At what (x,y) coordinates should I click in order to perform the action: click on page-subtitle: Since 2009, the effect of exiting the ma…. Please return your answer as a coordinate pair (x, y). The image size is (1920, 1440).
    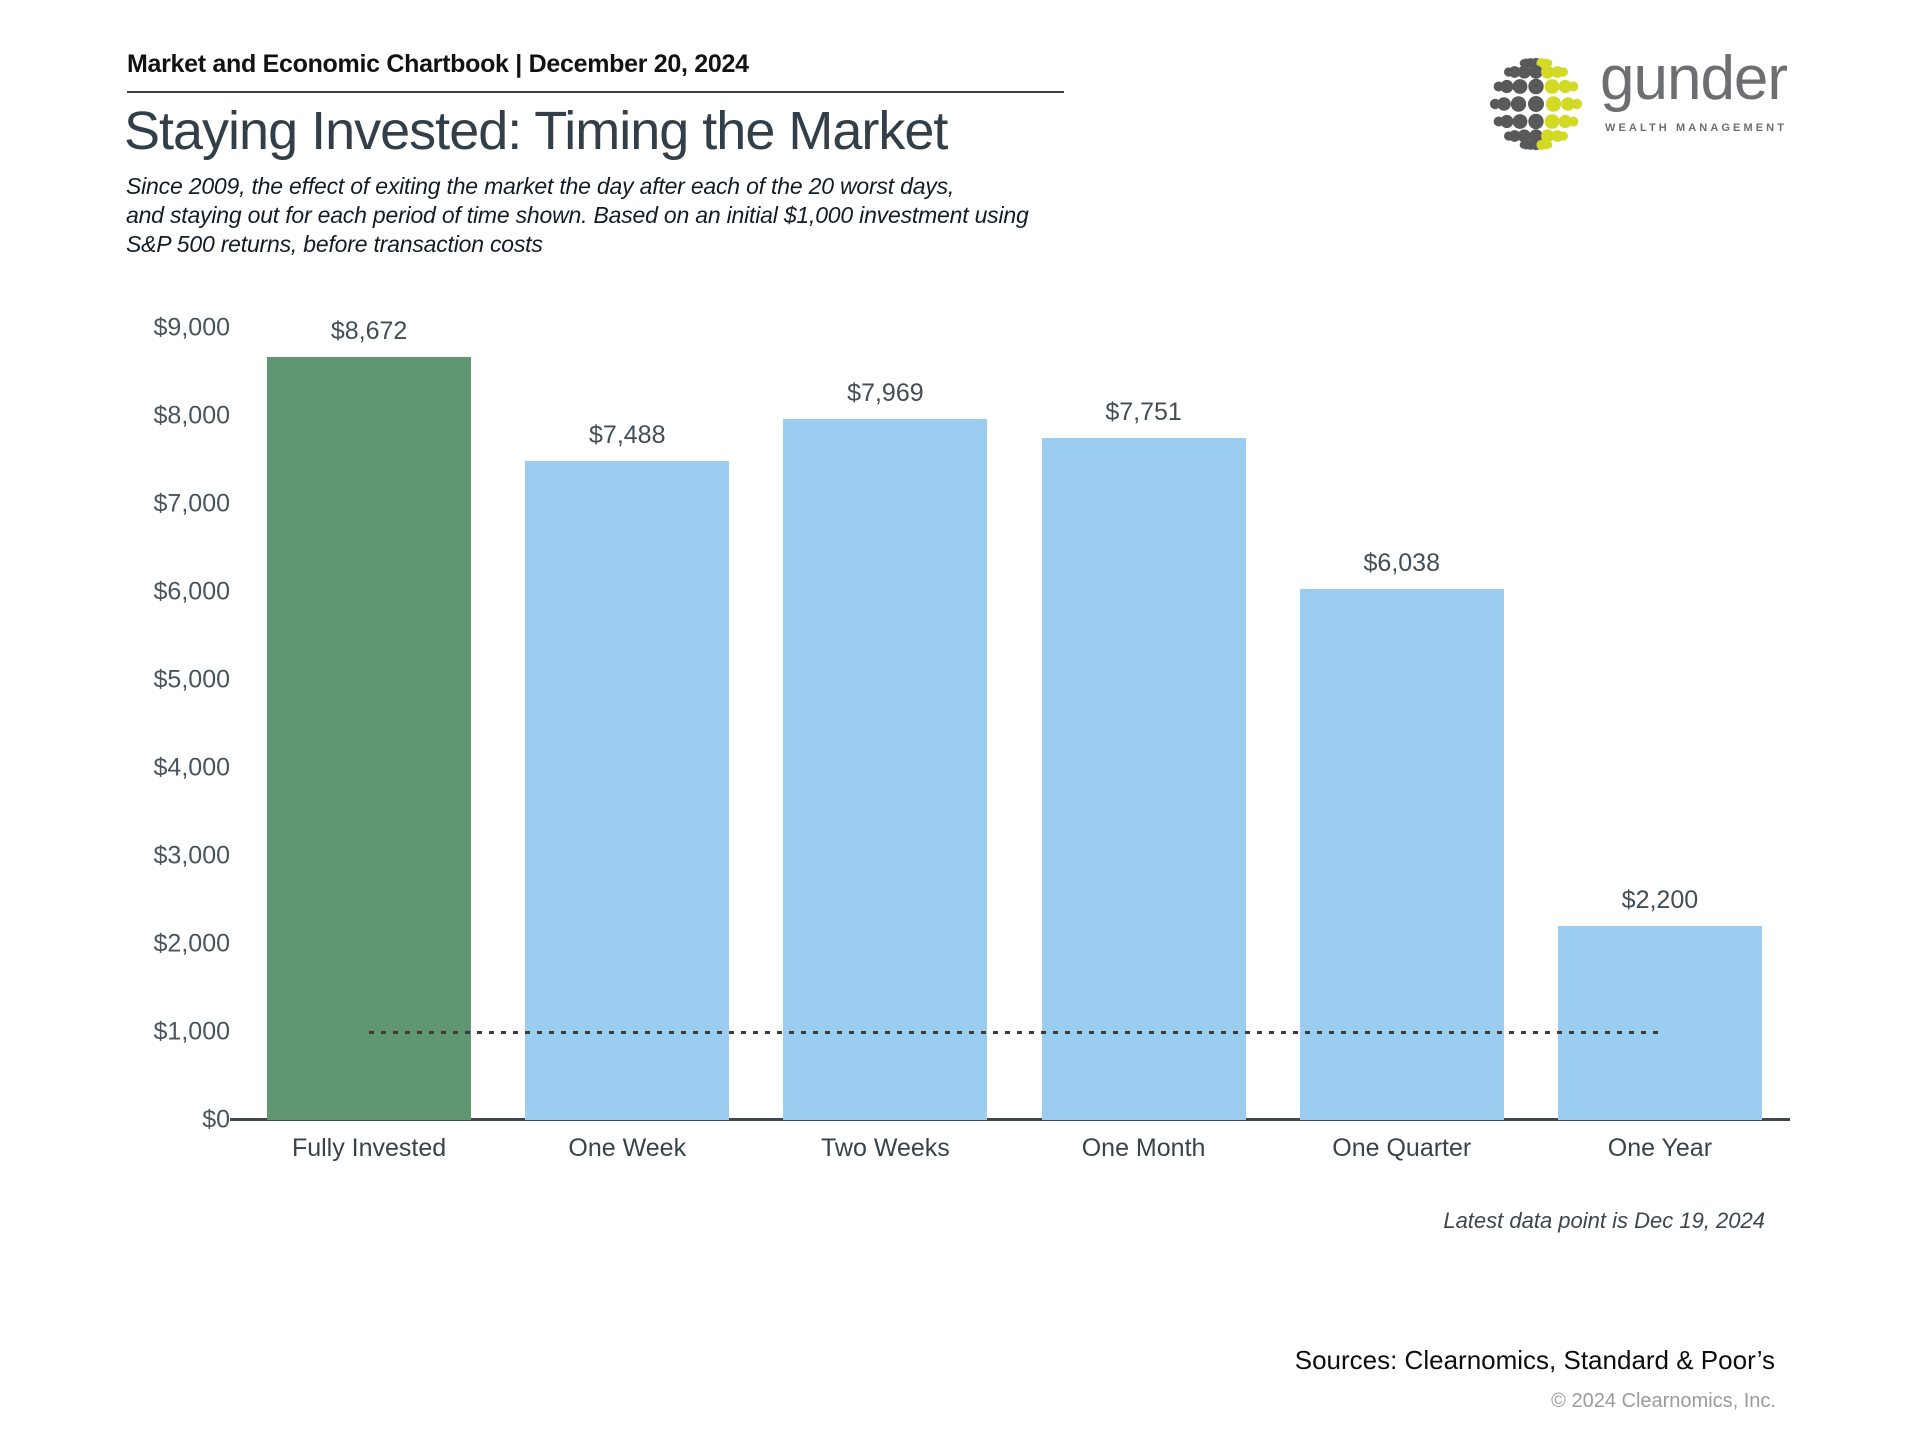
    Looking at the image, I should click on (577, 215).